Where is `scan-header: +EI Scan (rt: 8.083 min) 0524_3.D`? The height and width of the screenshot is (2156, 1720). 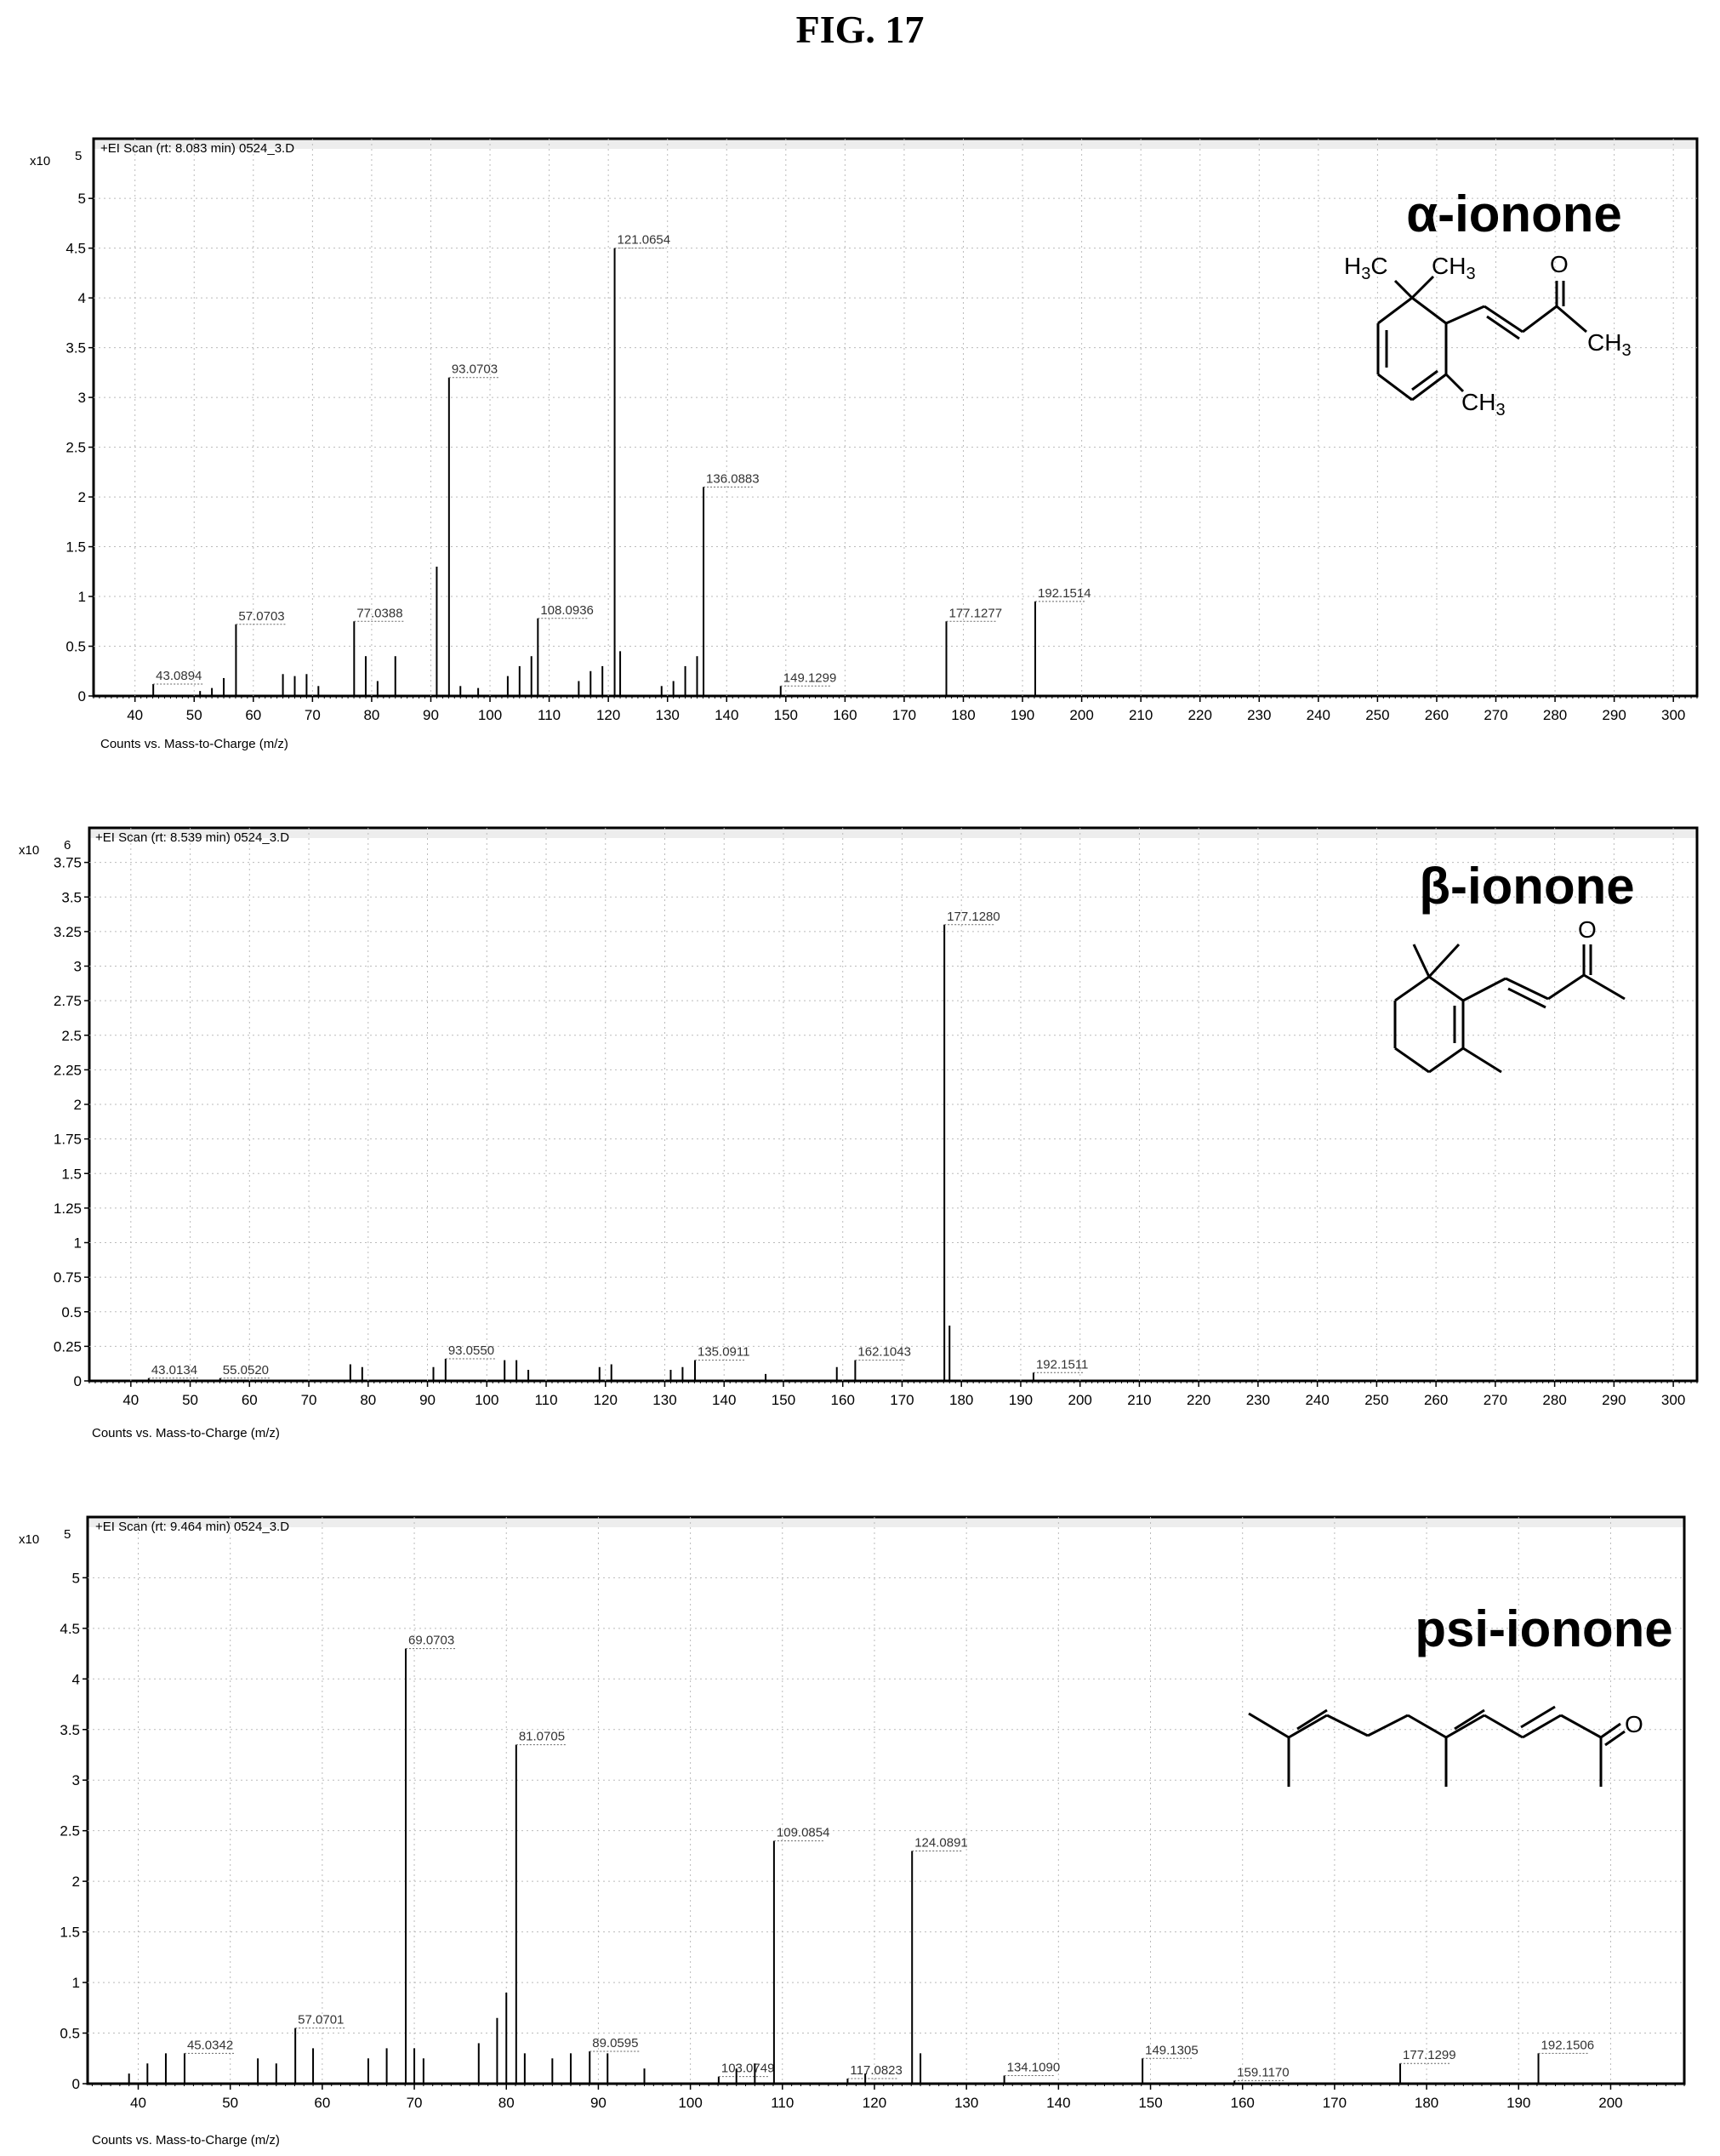
scan-header: +EI Scan (rt: 8.083 min) 0524_3.D is located at coordinates (197, 148).